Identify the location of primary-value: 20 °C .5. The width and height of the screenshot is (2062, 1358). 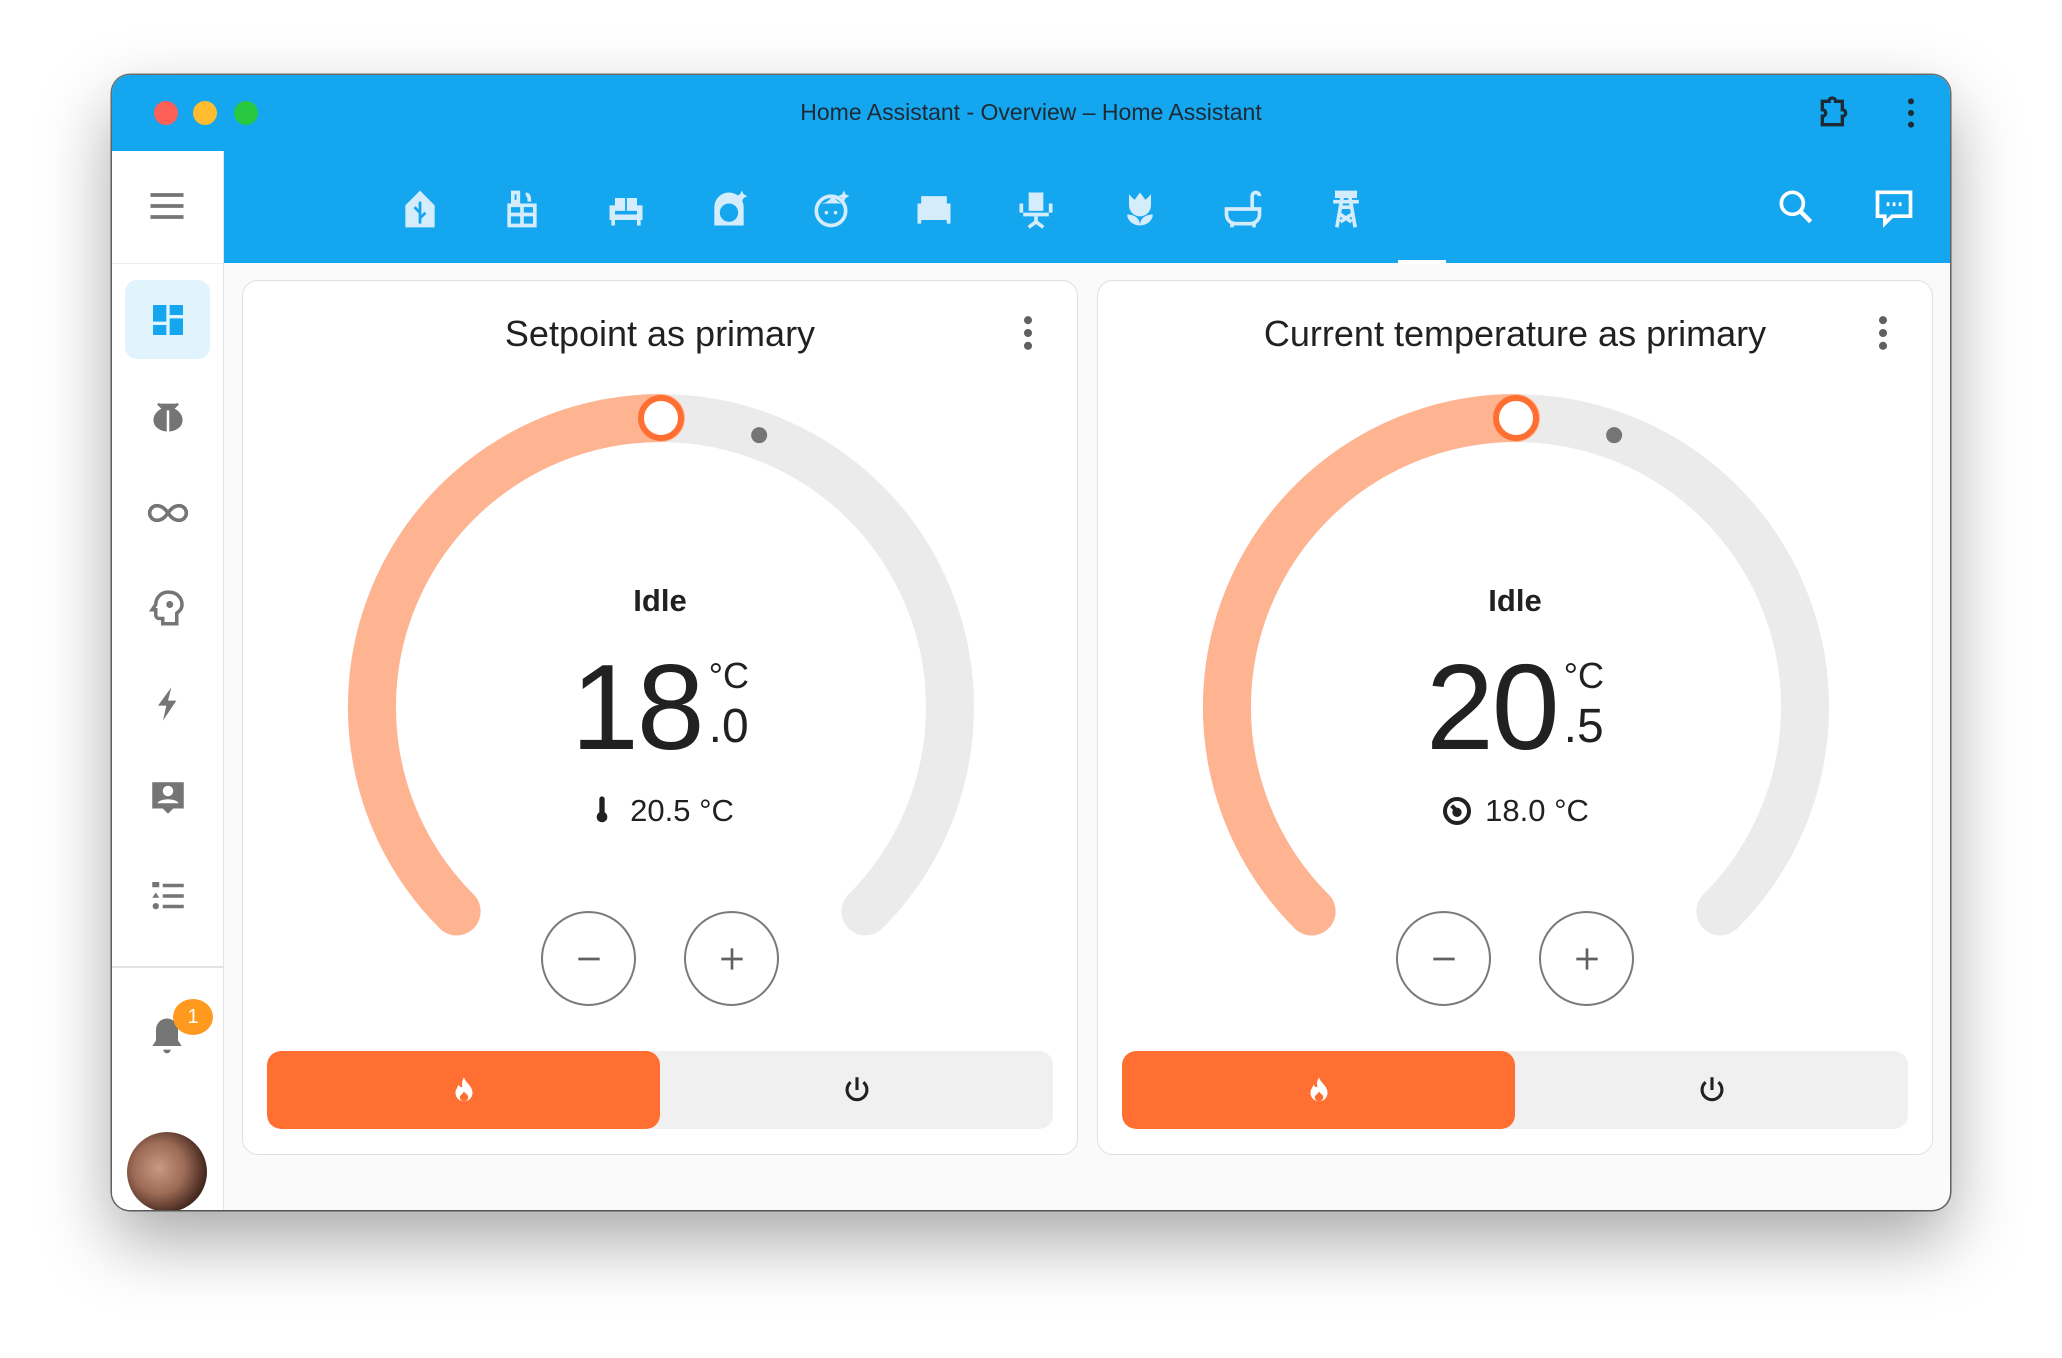
(1515, 707).